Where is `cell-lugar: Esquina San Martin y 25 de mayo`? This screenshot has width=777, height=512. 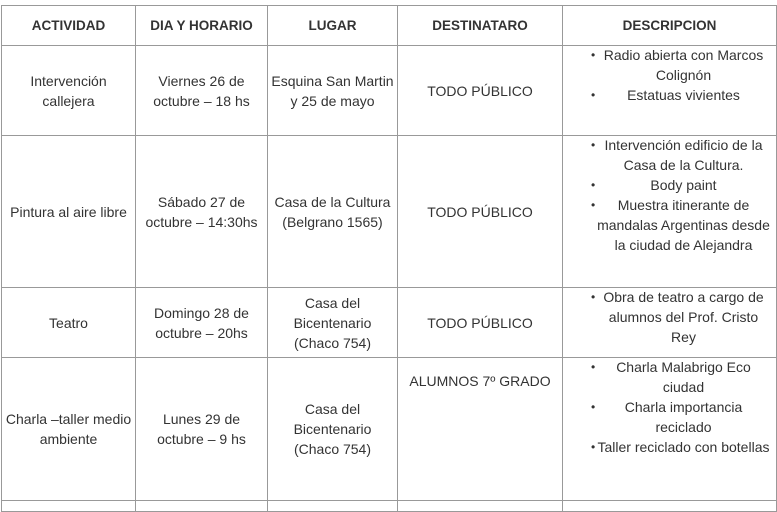 cell-lugar: Esquina San Martin y 25 de mayo is located at coordinates (332, 90).